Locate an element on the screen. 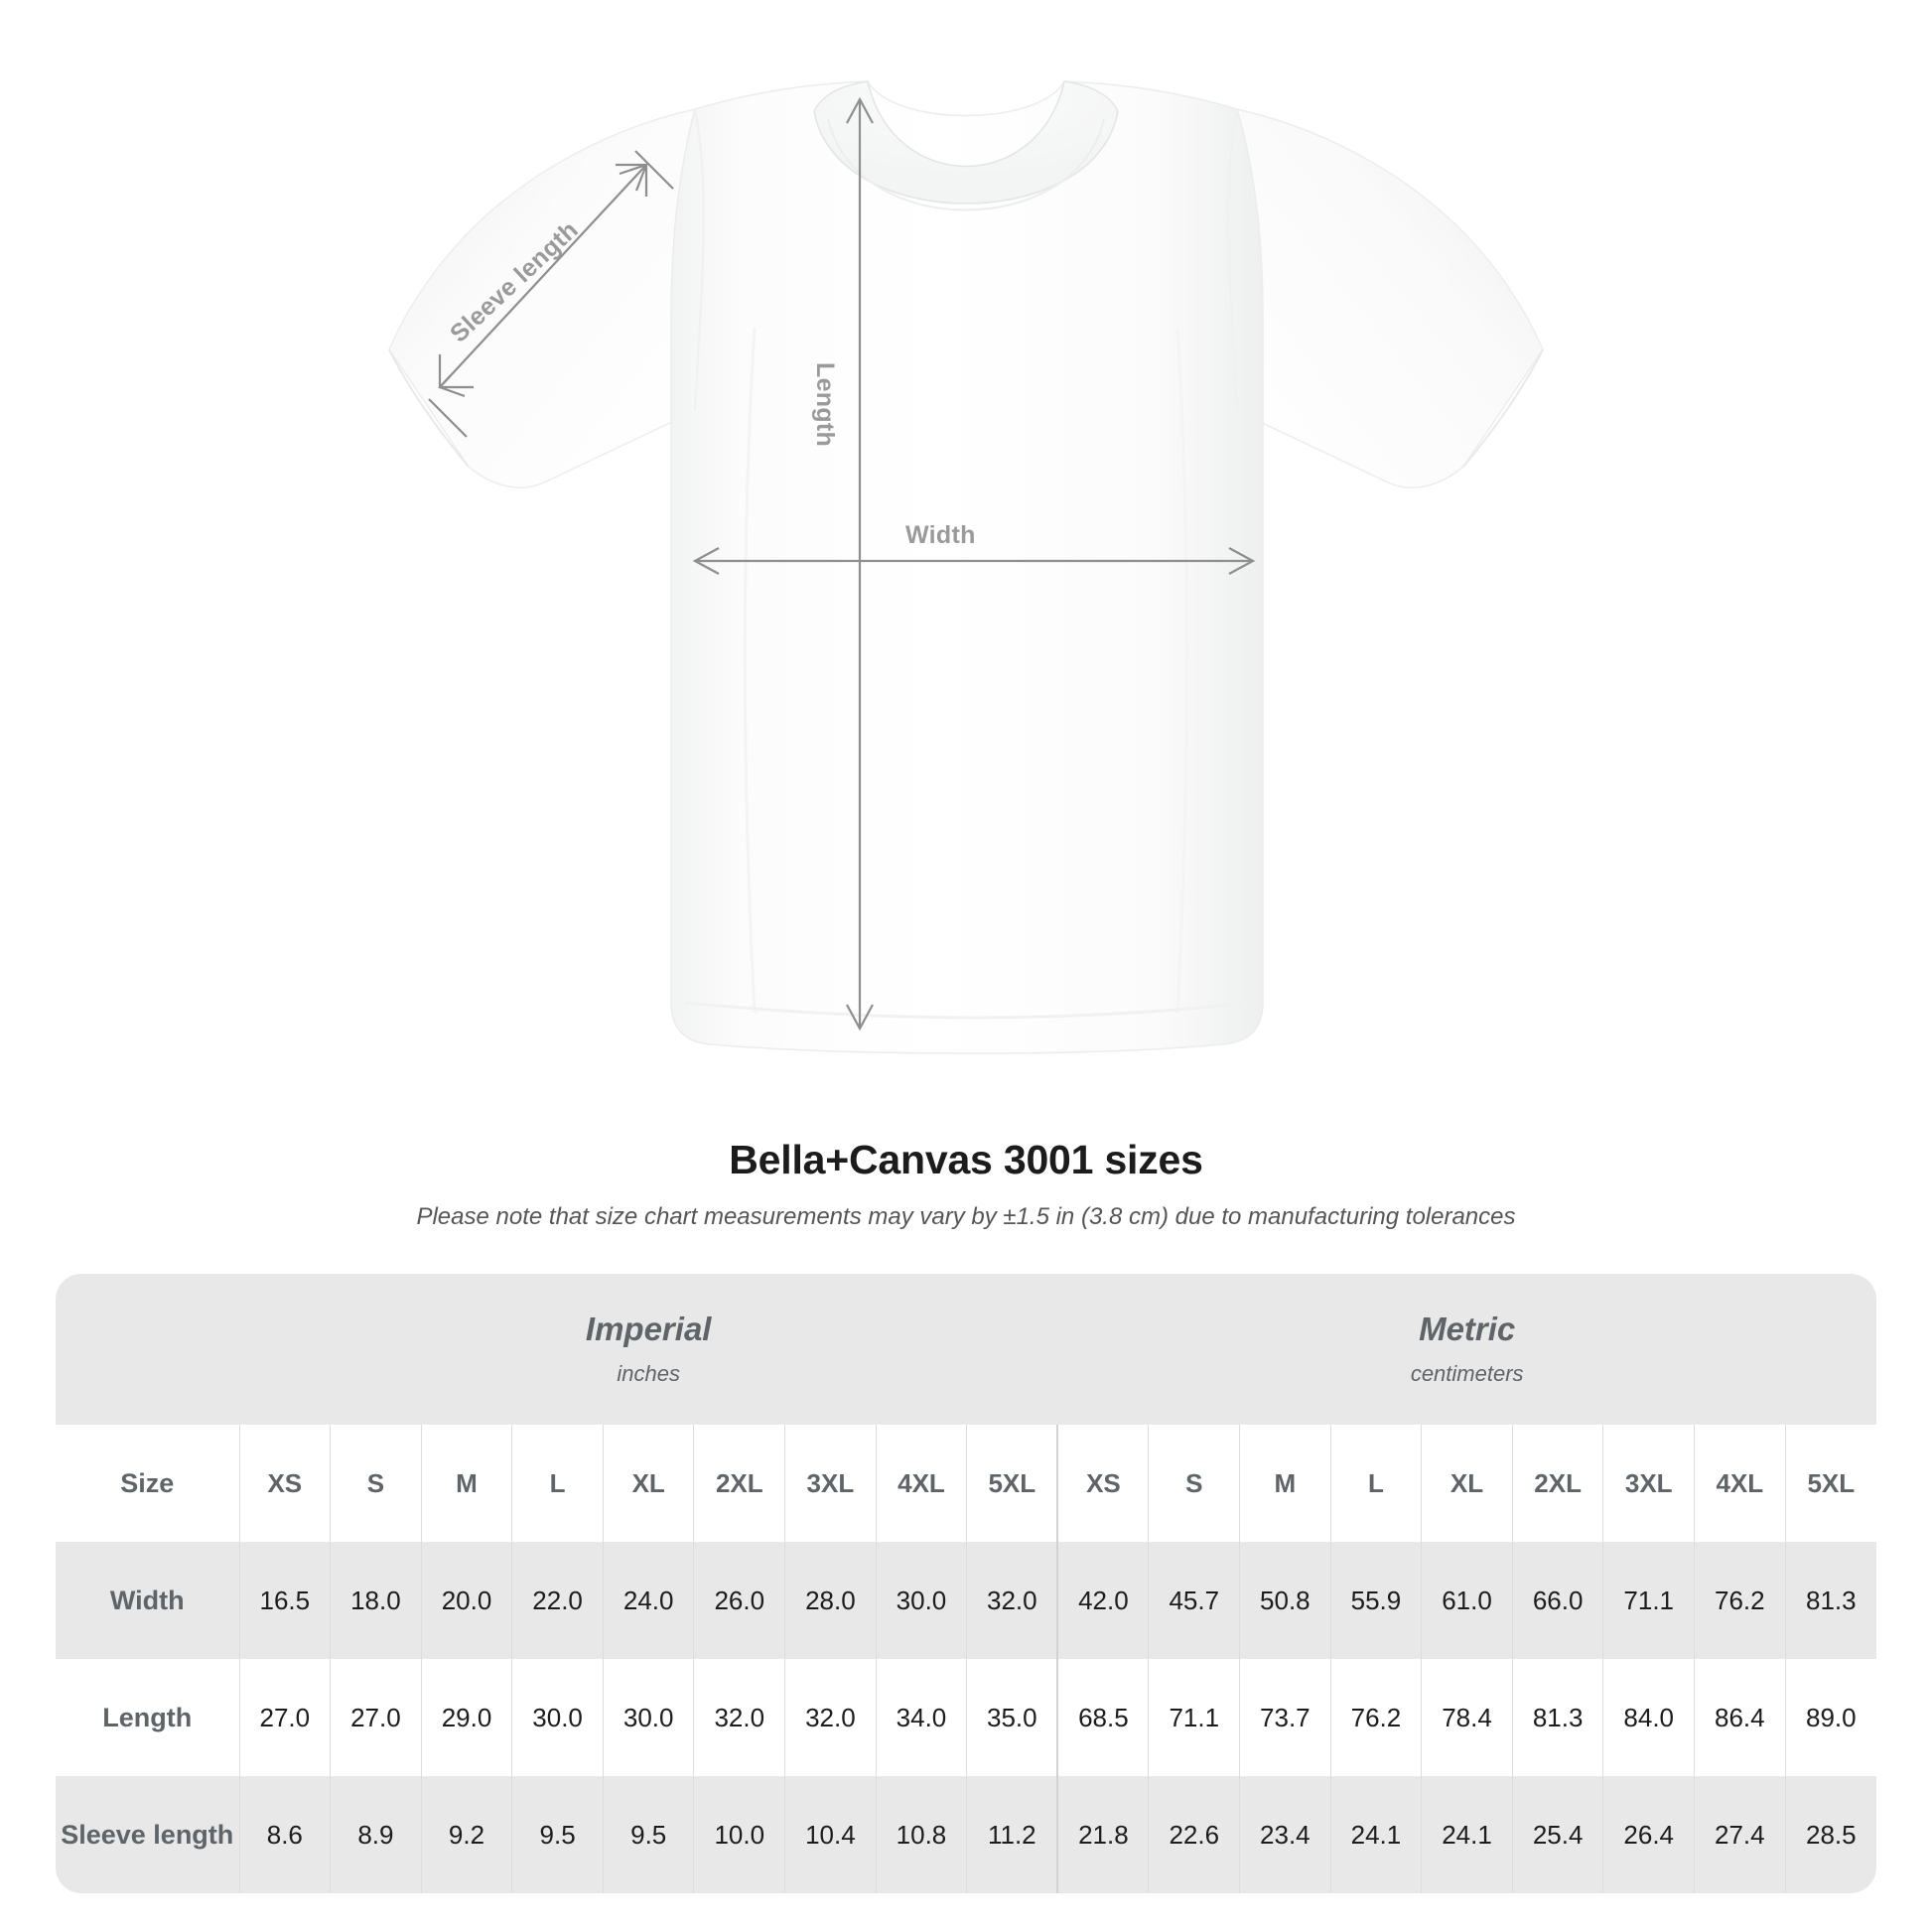 The height and width of the screenshot is (1932, 1932). tshirt-right-sleeve is located at coordinates (1390, 298).